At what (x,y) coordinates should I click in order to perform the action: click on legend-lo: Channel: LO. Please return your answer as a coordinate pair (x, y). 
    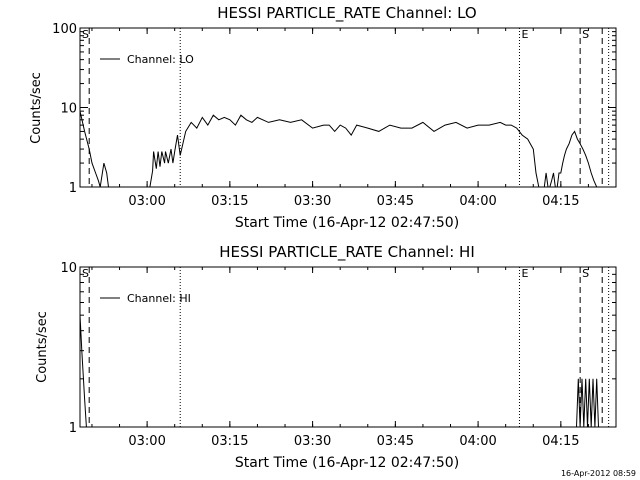
    Looking at the image, I should click on (147, 59).